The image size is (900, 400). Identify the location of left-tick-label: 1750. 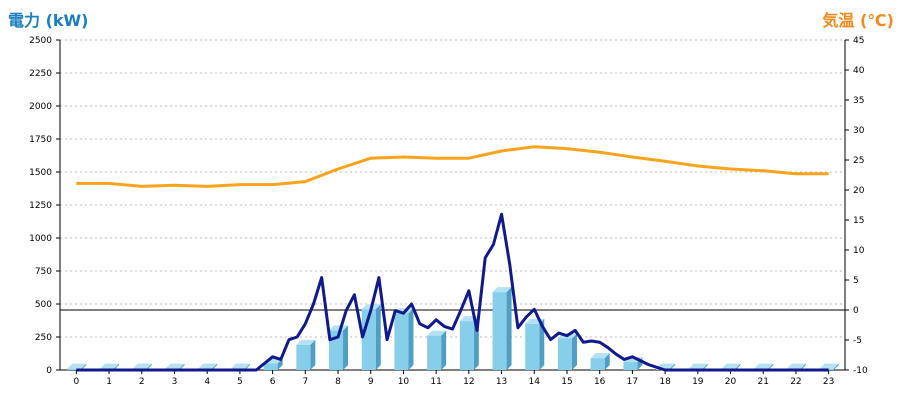
(40, 140).